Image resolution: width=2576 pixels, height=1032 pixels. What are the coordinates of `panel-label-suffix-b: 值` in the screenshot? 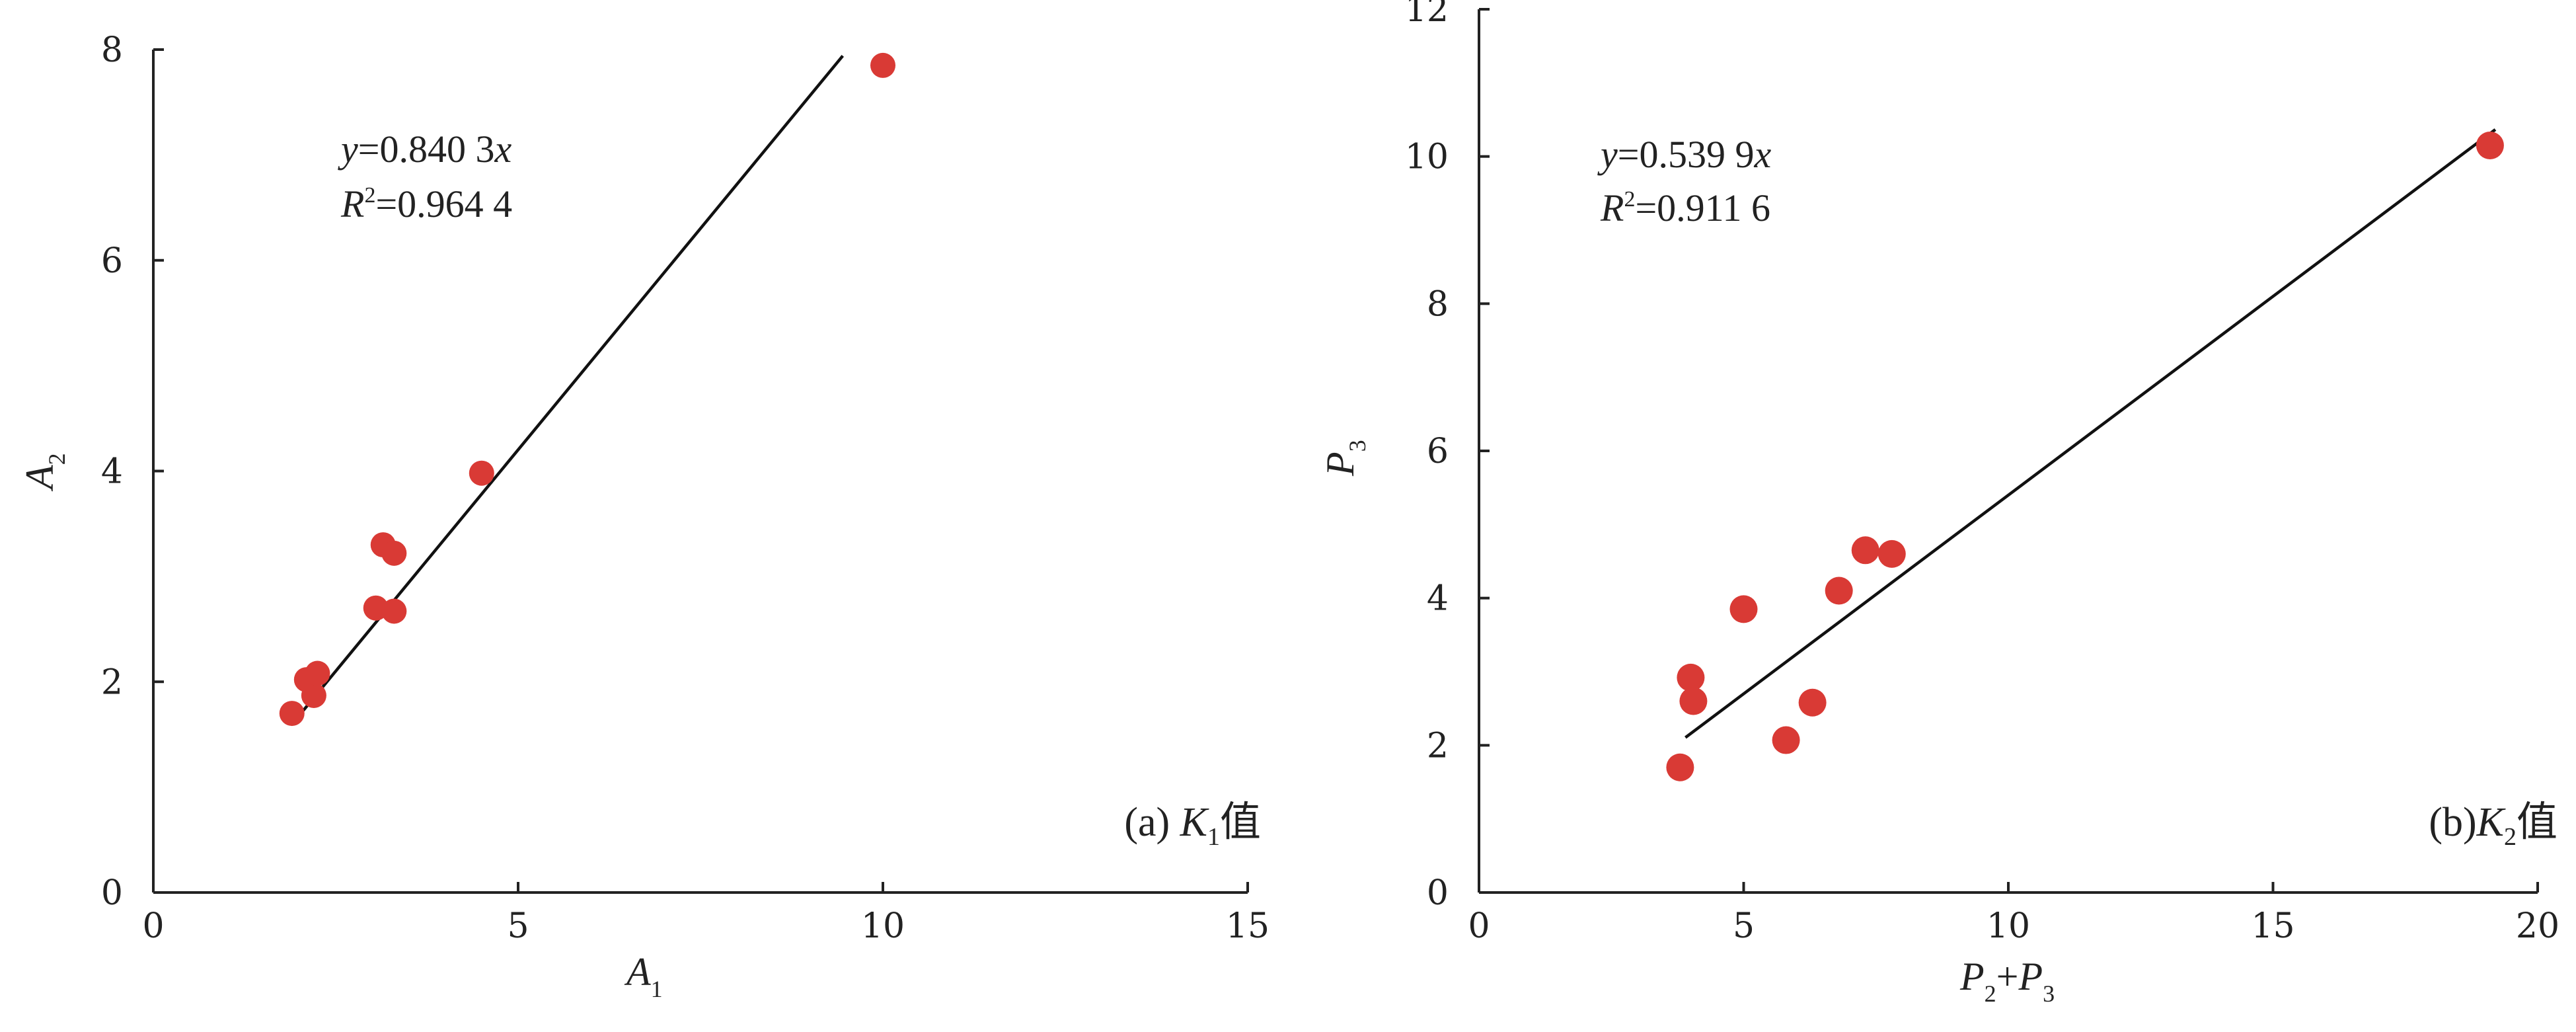 It's located at (2537, 821).